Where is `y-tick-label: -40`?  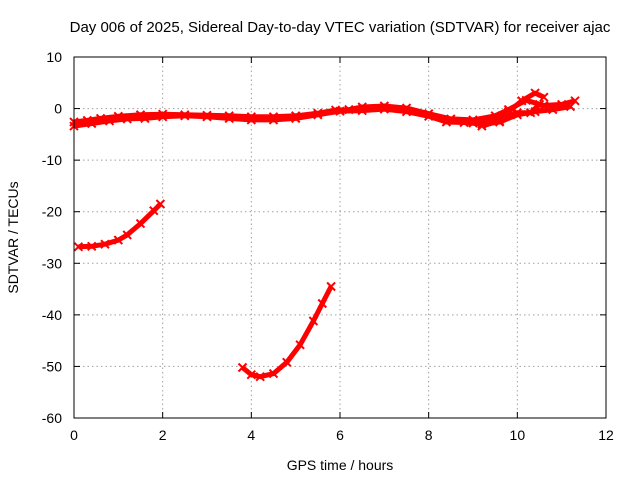 y-tick-label: -40 is located at coordinates (52, 315).